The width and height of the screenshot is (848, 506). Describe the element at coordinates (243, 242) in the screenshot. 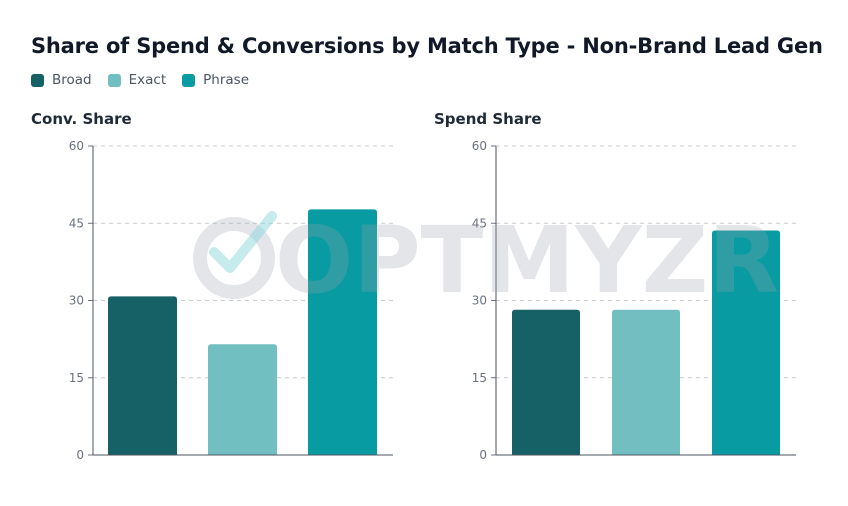

I see `watermark-check-icon` at that location.